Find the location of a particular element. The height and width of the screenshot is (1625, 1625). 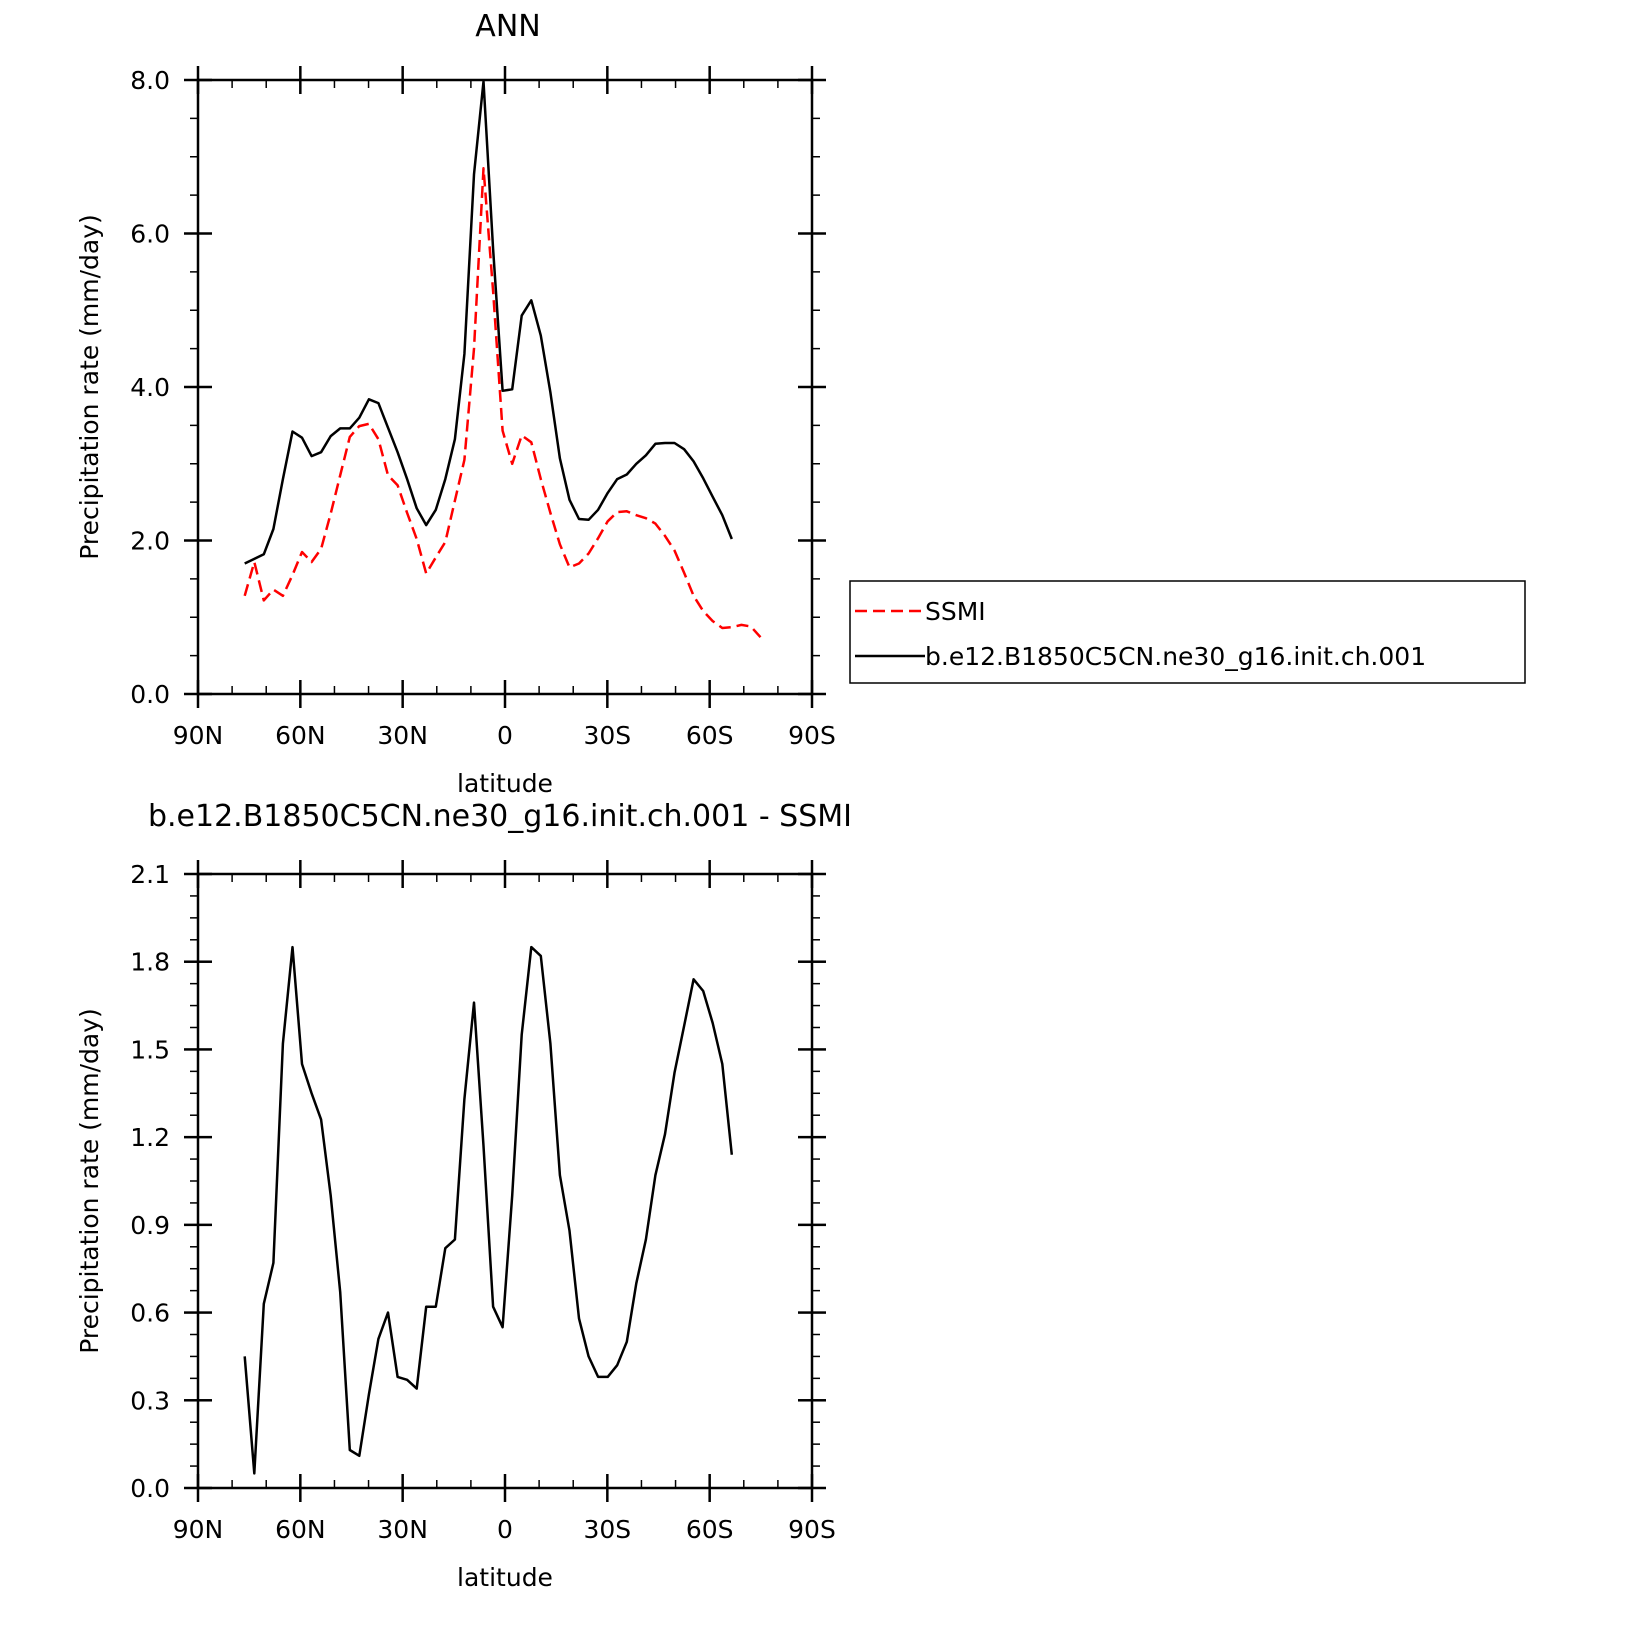

y-tick-label: 6.0 is located at coordinates (150, 234).